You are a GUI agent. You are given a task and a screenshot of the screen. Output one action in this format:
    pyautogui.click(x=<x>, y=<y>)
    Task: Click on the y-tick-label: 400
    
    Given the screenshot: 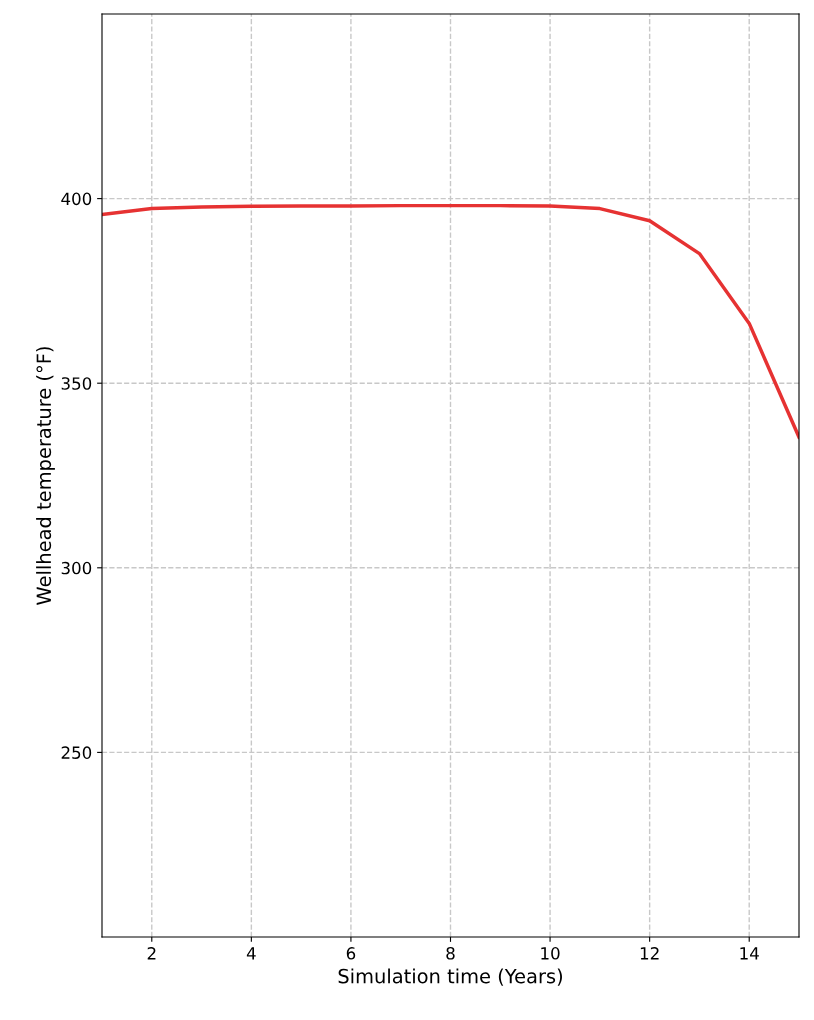 What is the action you would take?
    pyautogui.click(x=76, y=199)
    